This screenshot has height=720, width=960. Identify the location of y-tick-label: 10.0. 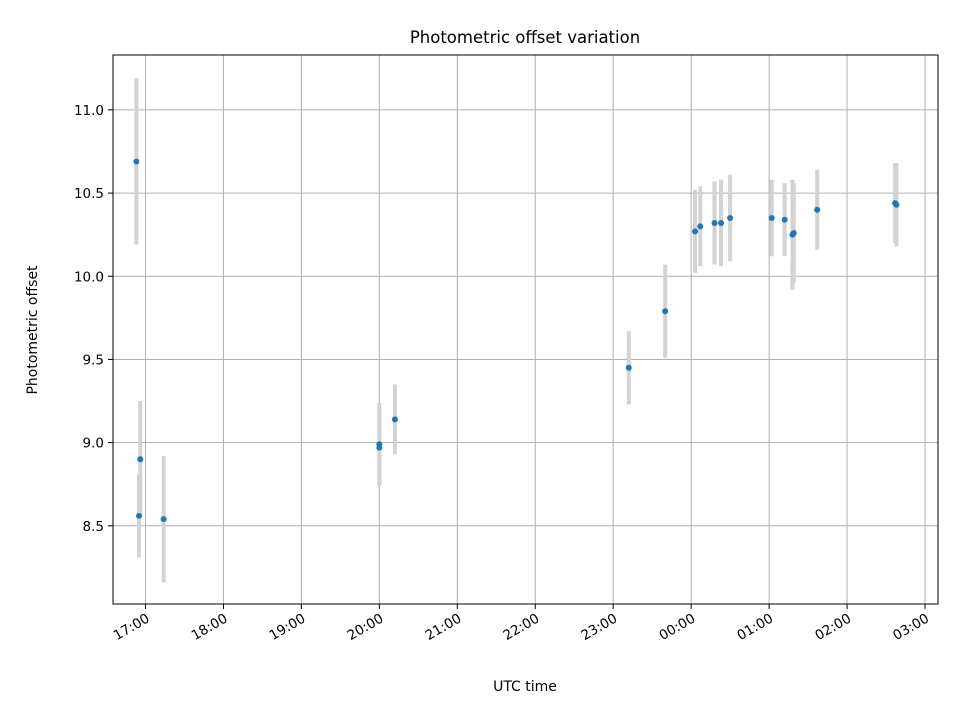
(89, 277).